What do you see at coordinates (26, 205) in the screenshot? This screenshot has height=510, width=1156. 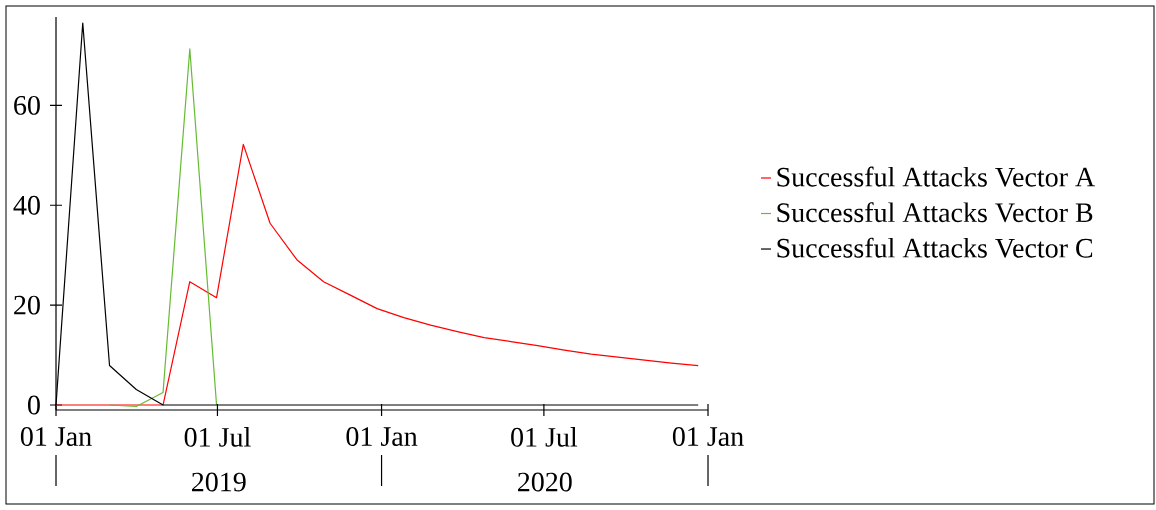 I see `y-tick-label: 40` at bounding box center [26, 205].